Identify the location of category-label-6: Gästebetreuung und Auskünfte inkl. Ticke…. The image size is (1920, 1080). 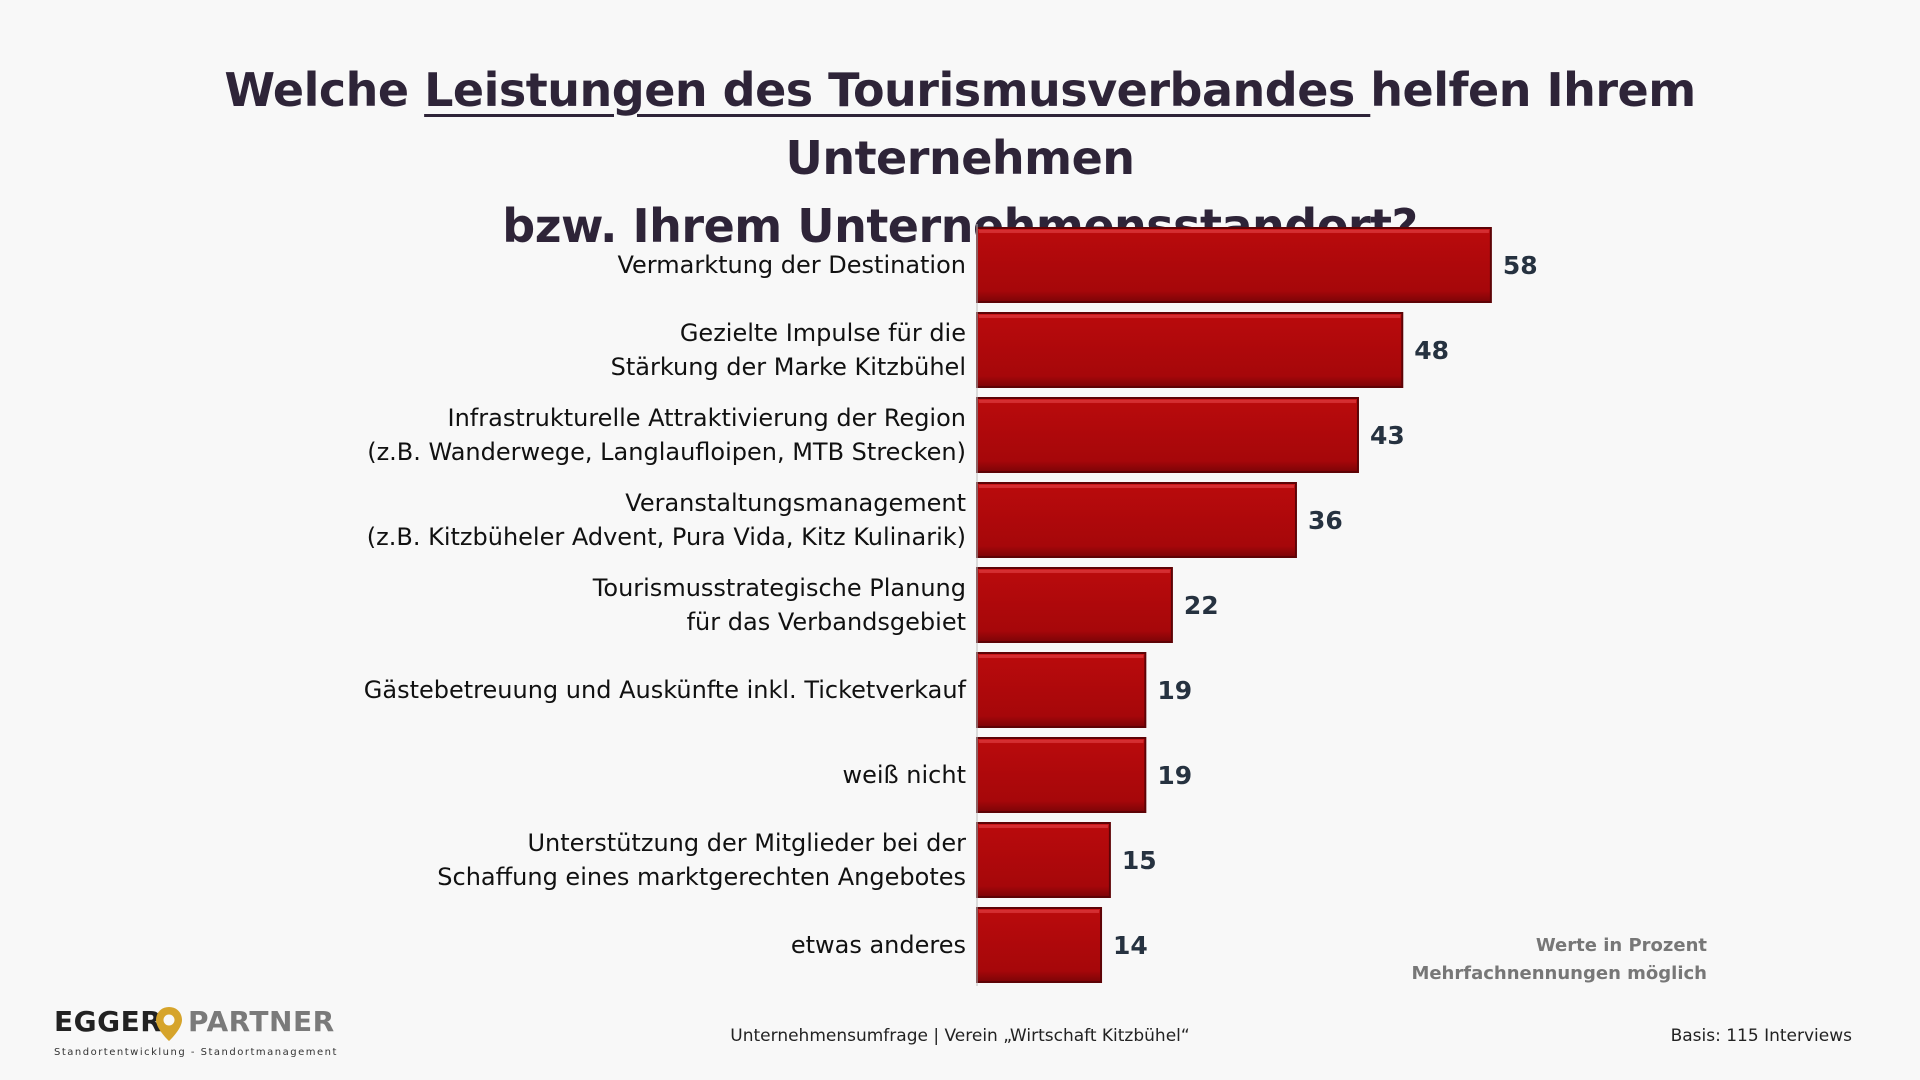
(665, 690).